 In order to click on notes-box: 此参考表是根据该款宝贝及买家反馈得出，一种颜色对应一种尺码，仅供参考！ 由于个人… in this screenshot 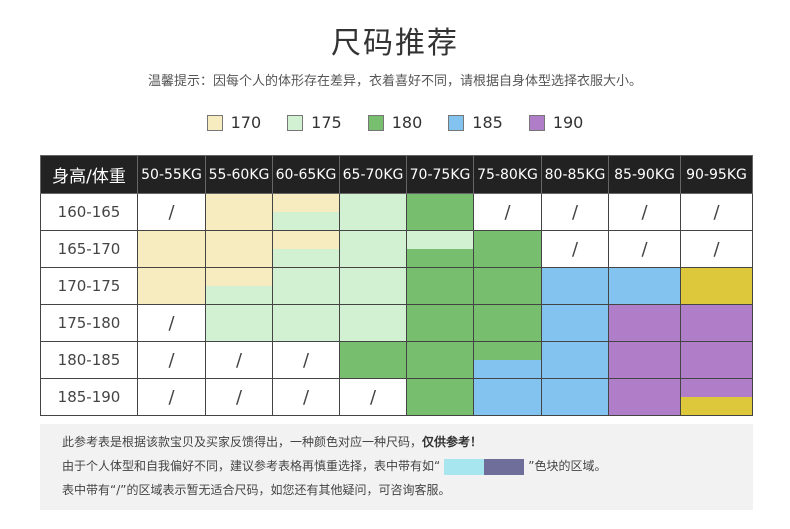, I will do `click(396, 467)`.